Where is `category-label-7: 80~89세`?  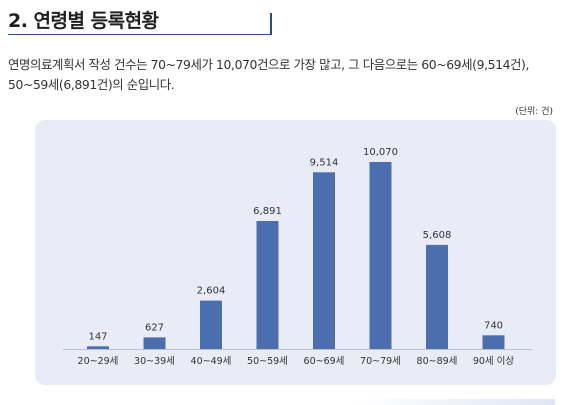 category-label-7: 80~89세 is located at coordinates (437, 361).